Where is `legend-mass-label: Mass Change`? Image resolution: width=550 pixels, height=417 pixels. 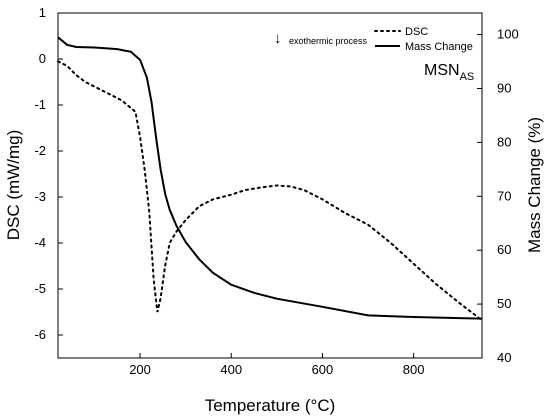 legend-mass-label: Mass Change is located at coordinates (439, 47).